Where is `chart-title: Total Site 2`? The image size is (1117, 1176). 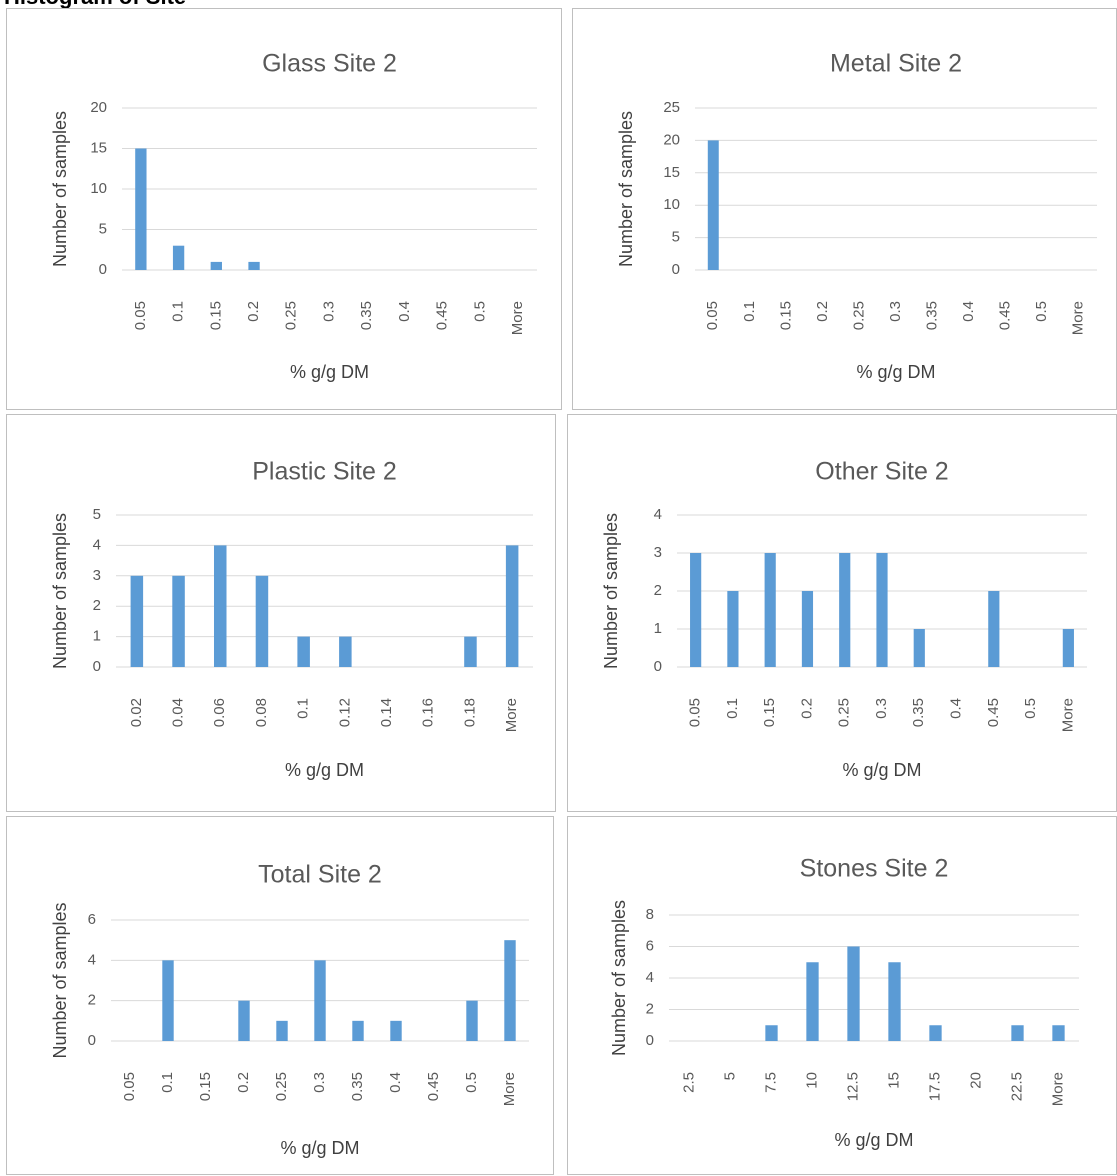 chart-title: Total Site 2 is located at coordinates (320, 875).